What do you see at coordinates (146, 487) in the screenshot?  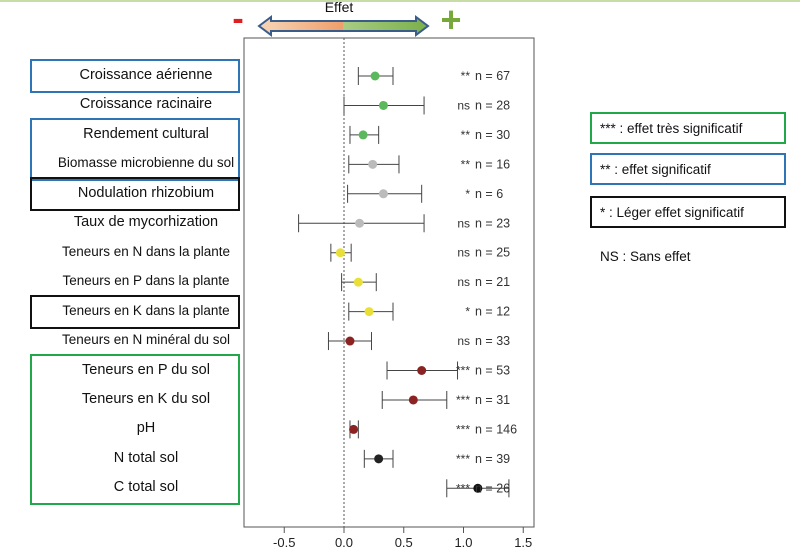 I see `row-label: C total sol` at bounding box center [146, 487].